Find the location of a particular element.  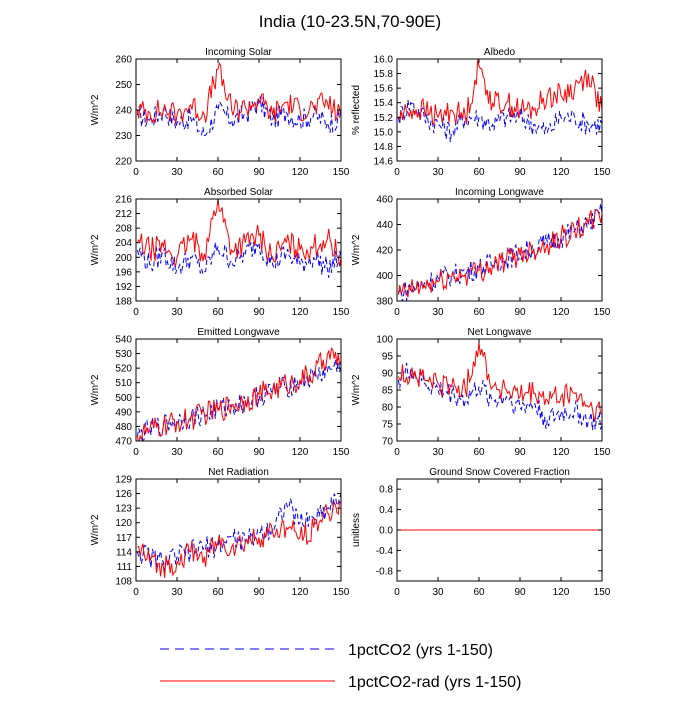

y-tick-label: 250 is located at coordinates (123, 85).